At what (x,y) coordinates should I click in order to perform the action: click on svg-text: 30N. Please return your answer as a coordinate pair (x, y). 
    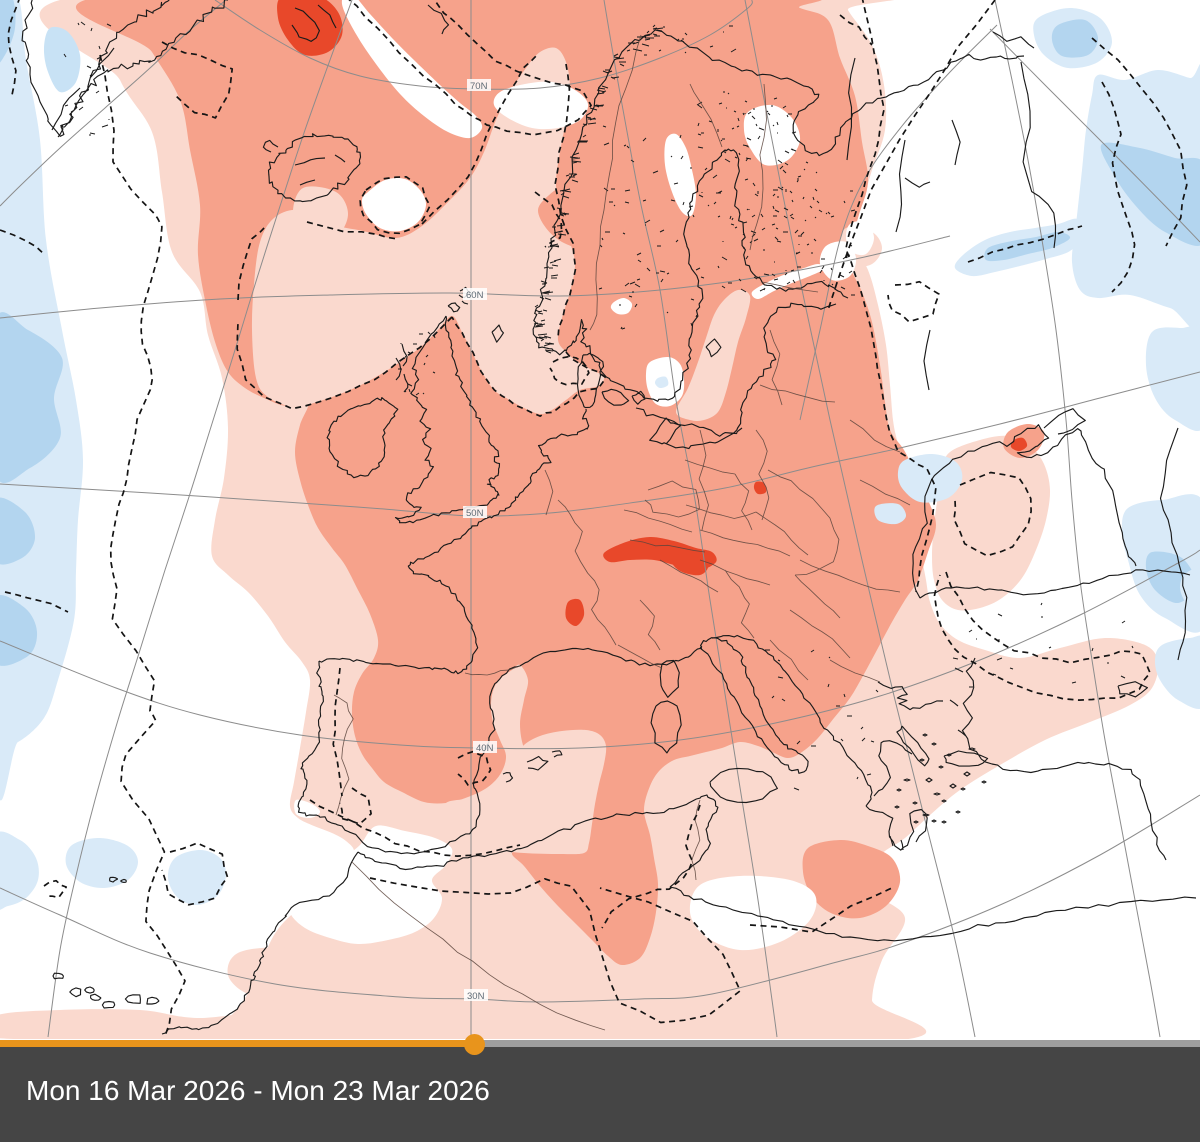
    Looking at the image, I should click on (476, 996).